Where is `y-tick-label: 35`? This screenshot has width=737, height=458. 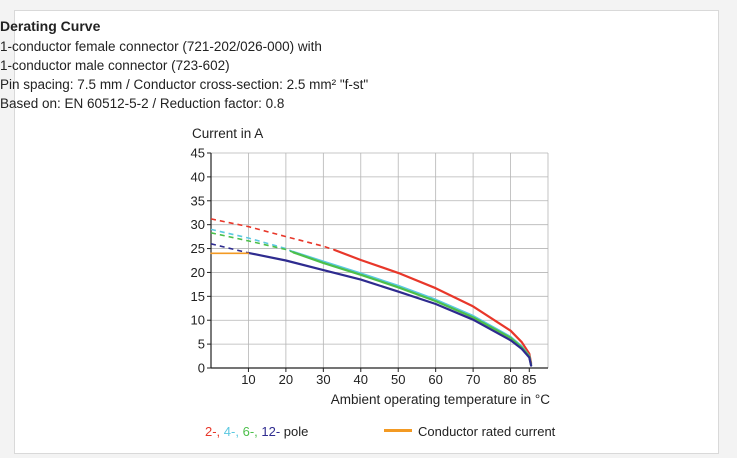
y-tick-label: 35 is located at coordinates (198, 200).